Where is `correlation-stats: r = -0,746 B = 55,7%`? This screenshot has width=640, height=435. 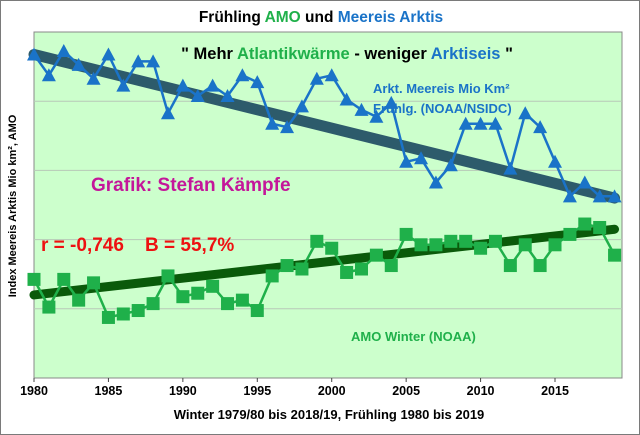
correlation-stats: r = -0,746 B = 55,7% is located at coordinates (137, 245).